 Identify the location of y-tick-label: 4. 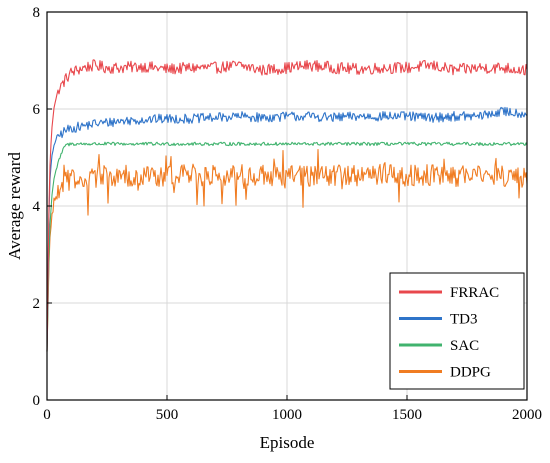
(37, 207).